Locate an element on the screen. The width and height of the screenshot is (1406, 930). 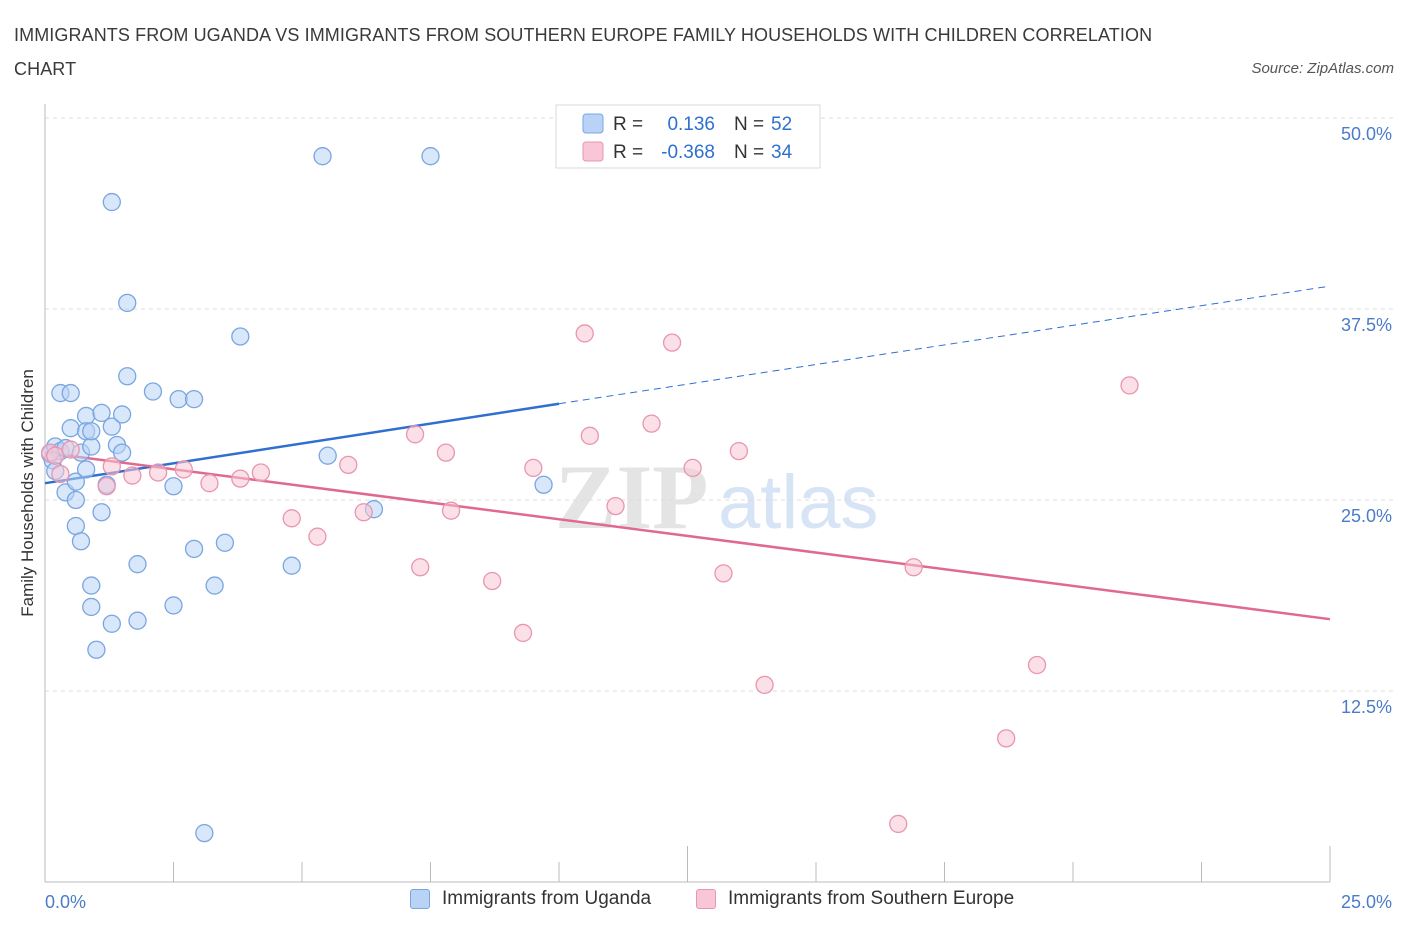
y-axis-title: Family Households with Children is located at coordinates (27, 493).